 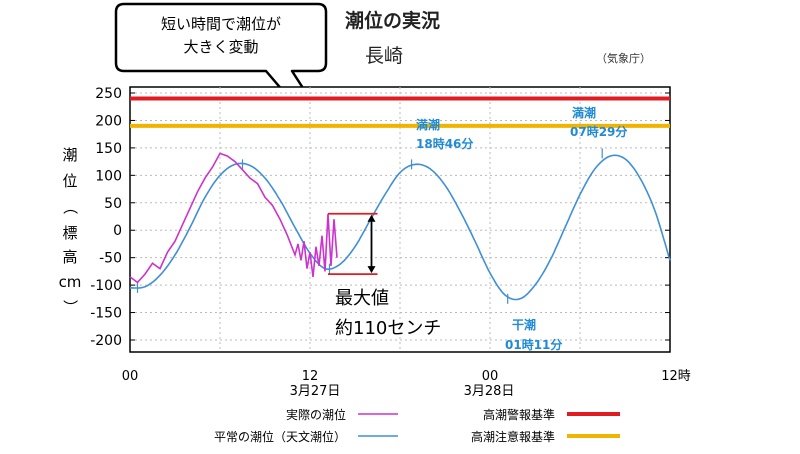 I want to click on x-tick-label: 12時, so click(x=676, y=376).